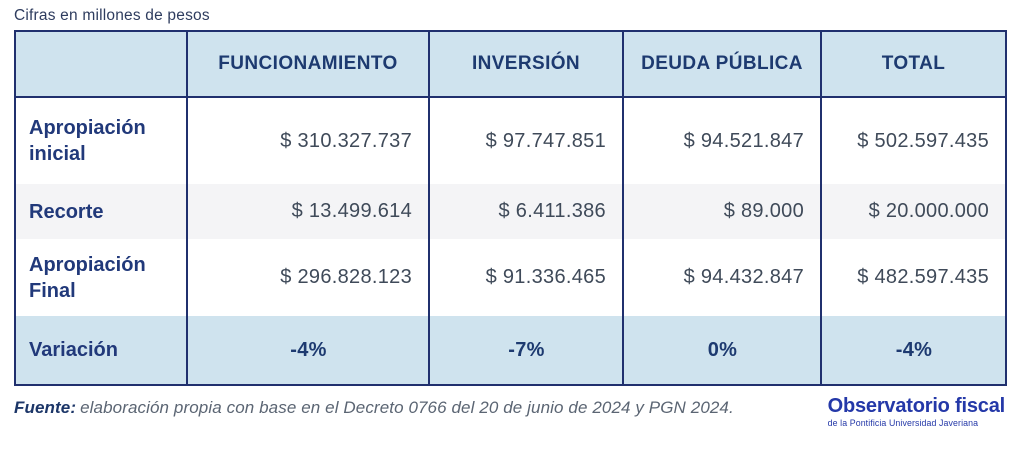 Image resolution: width=1018 pixels, height=454 pixels. Describe the element at coordinates (913, 140) in the screenshot. I see `cell-value: $ 502.597.435` at that location.